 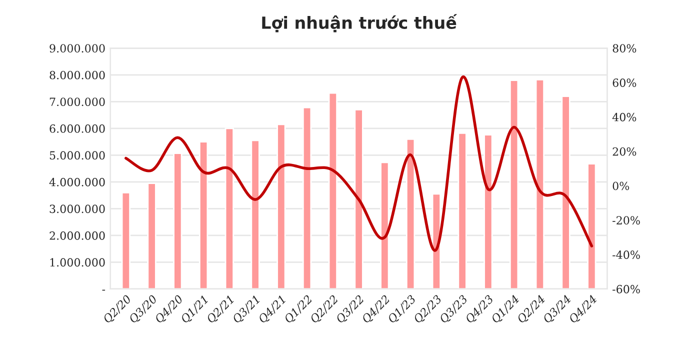 I want to click on y-tick-label: 1.000.000, so click(x=77, y=262).